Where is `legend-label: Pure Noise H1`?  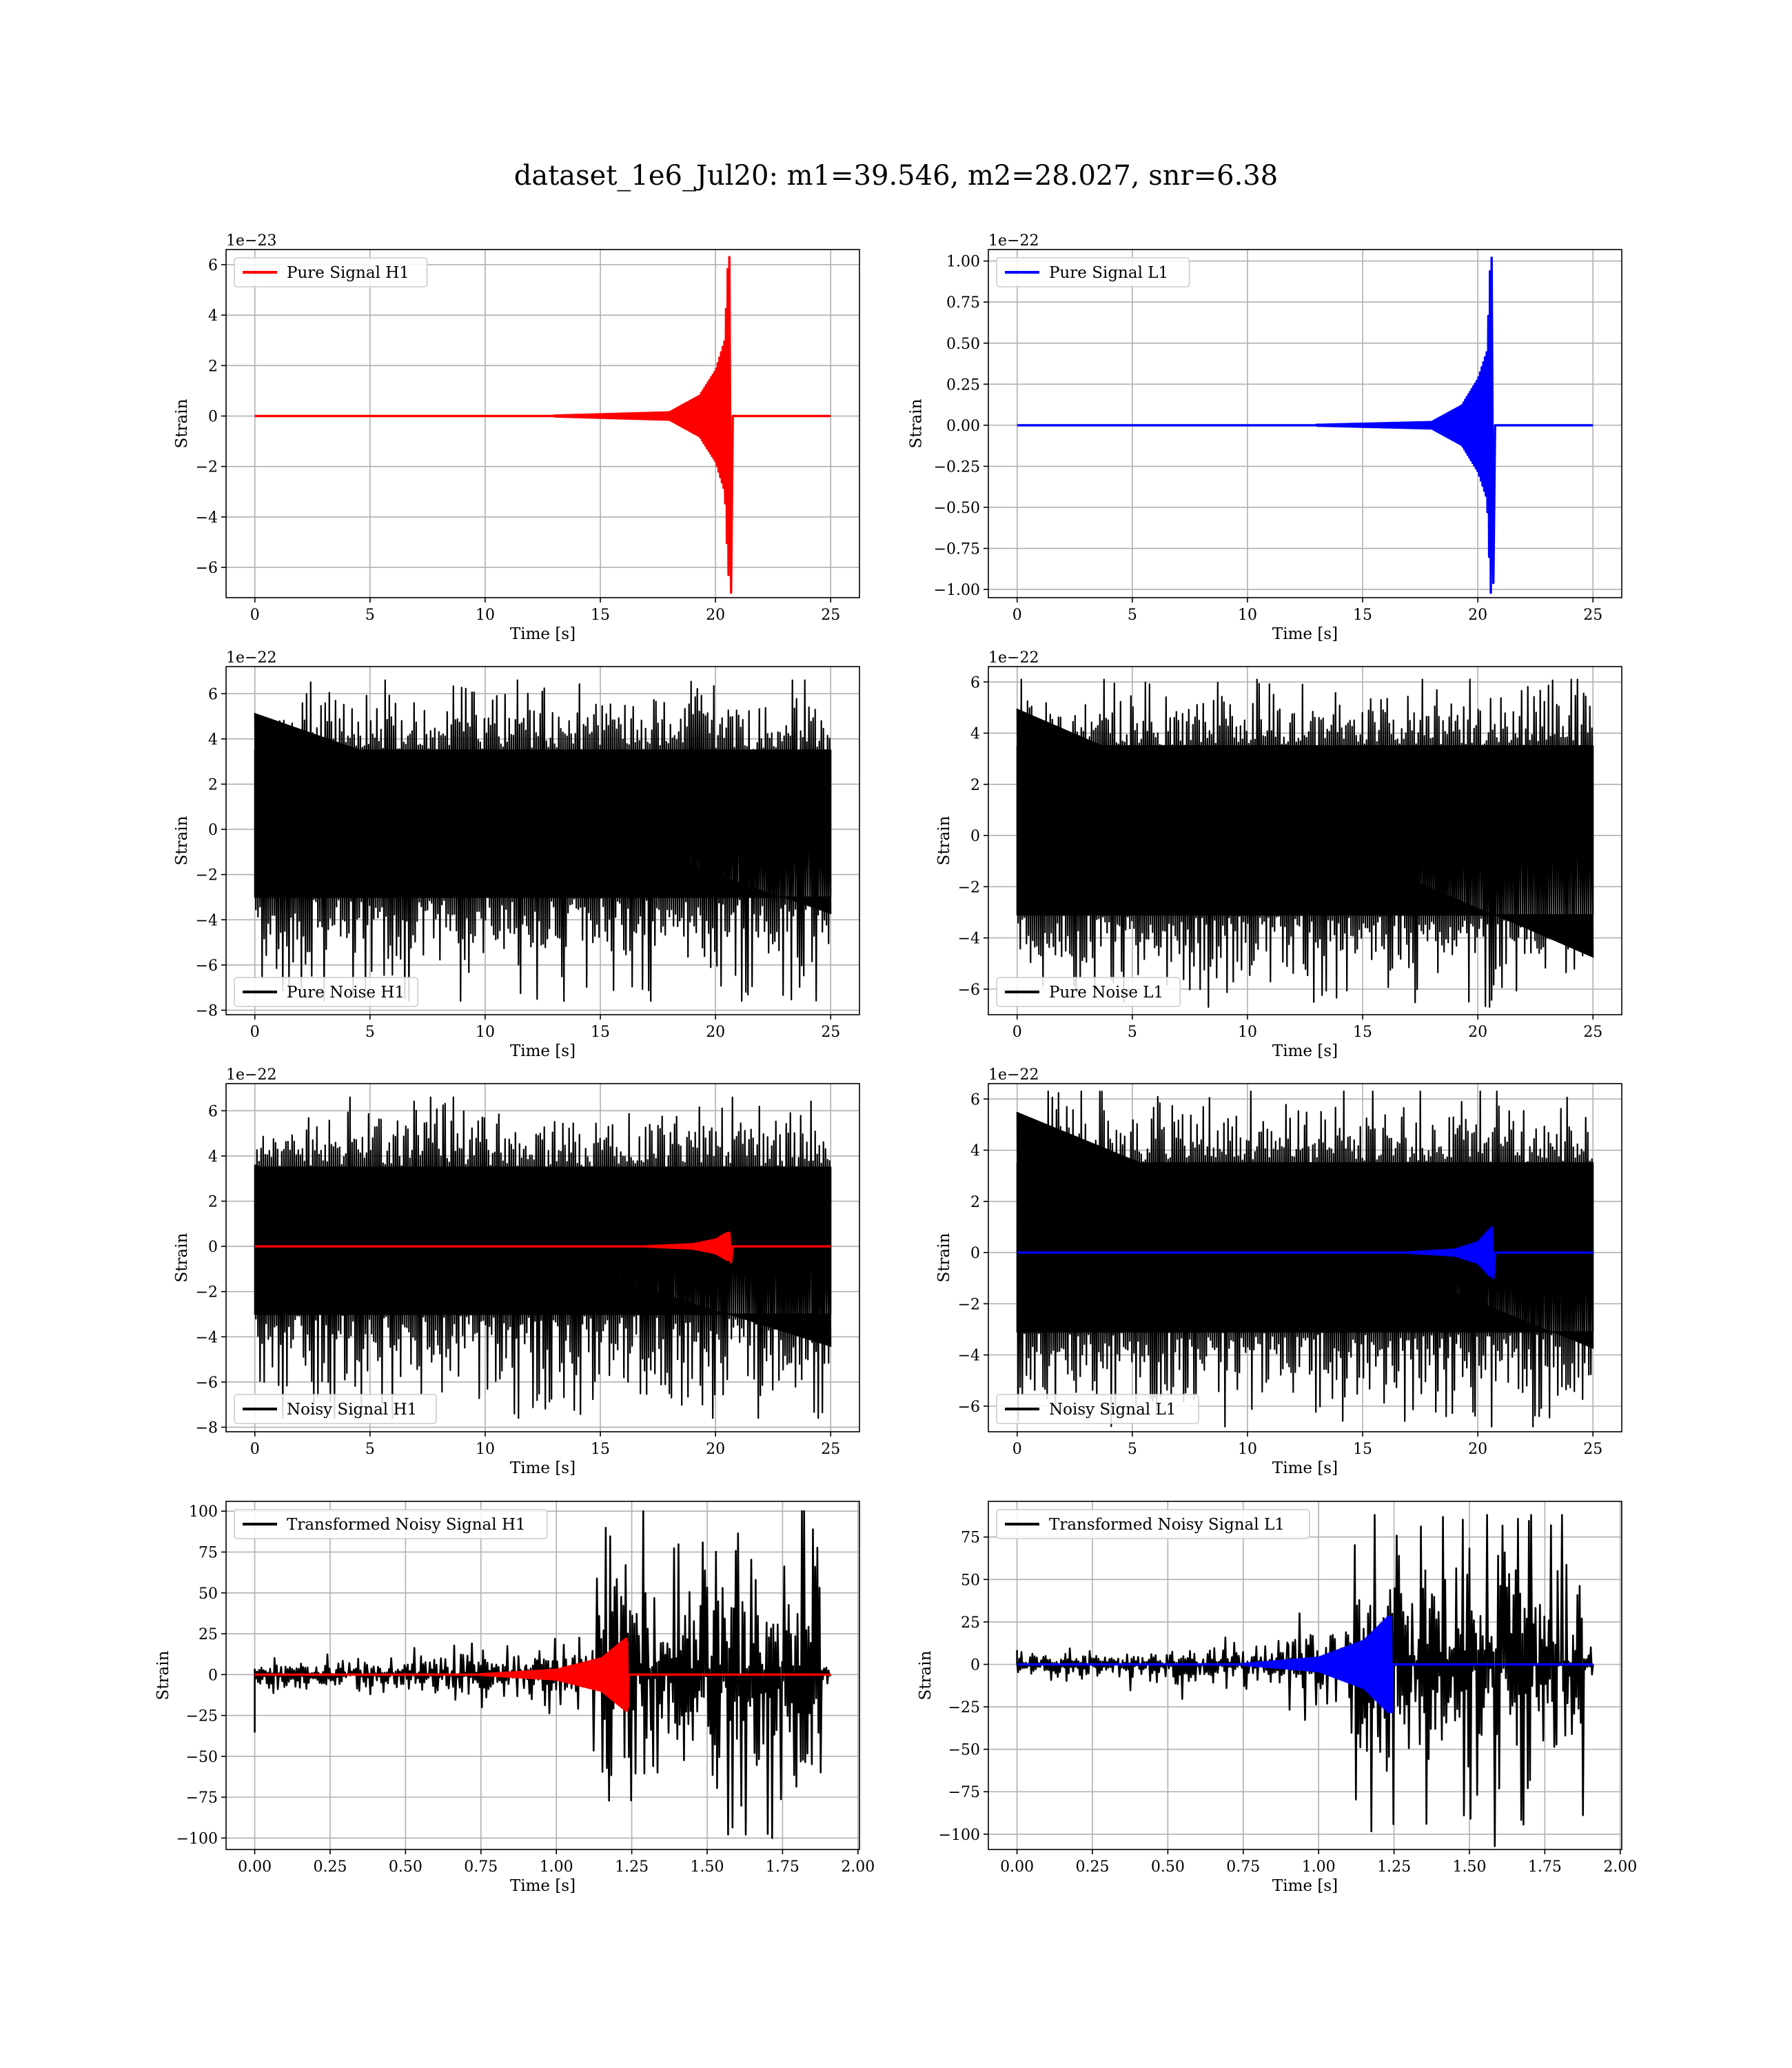
legend-label: Pure Noise H1 is located at coordinates (346, 993).